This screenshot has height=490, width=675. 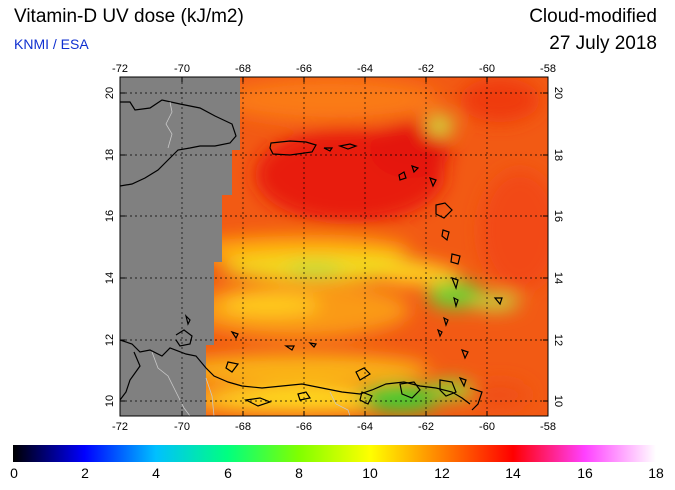 What do you see at coordinates (593, 16) in the screenshot?
I see `mode-label: Cloud-modified` at bounding box center [593, 16].